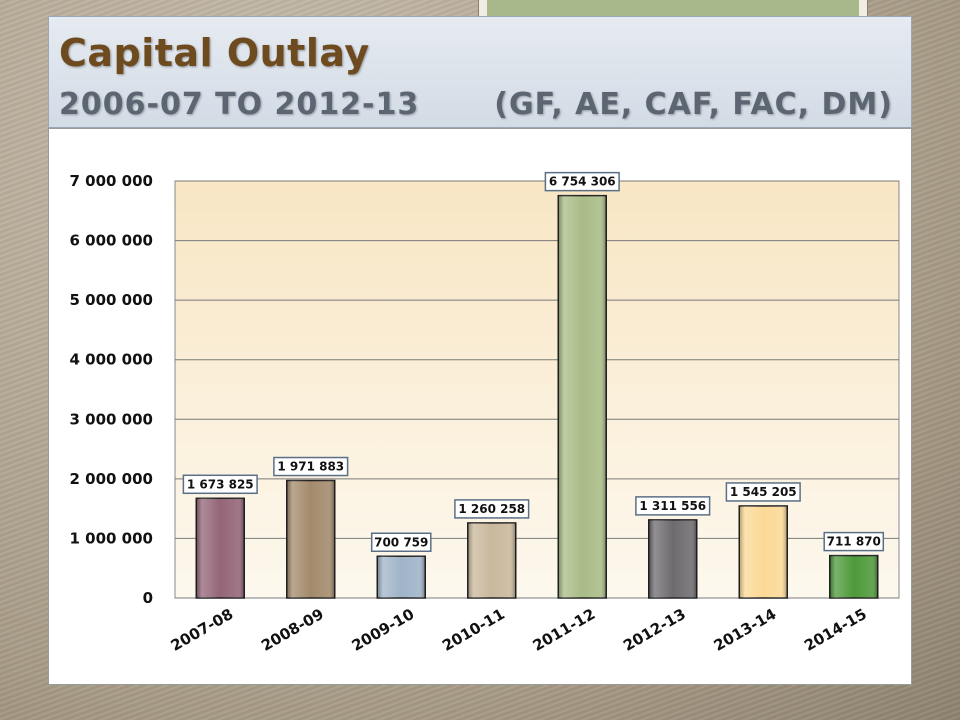  What do you see at coordinates (111, 538) in the screenshot?
I see `y-tick-label: 1 000 000` at bounding box center [111, 538].